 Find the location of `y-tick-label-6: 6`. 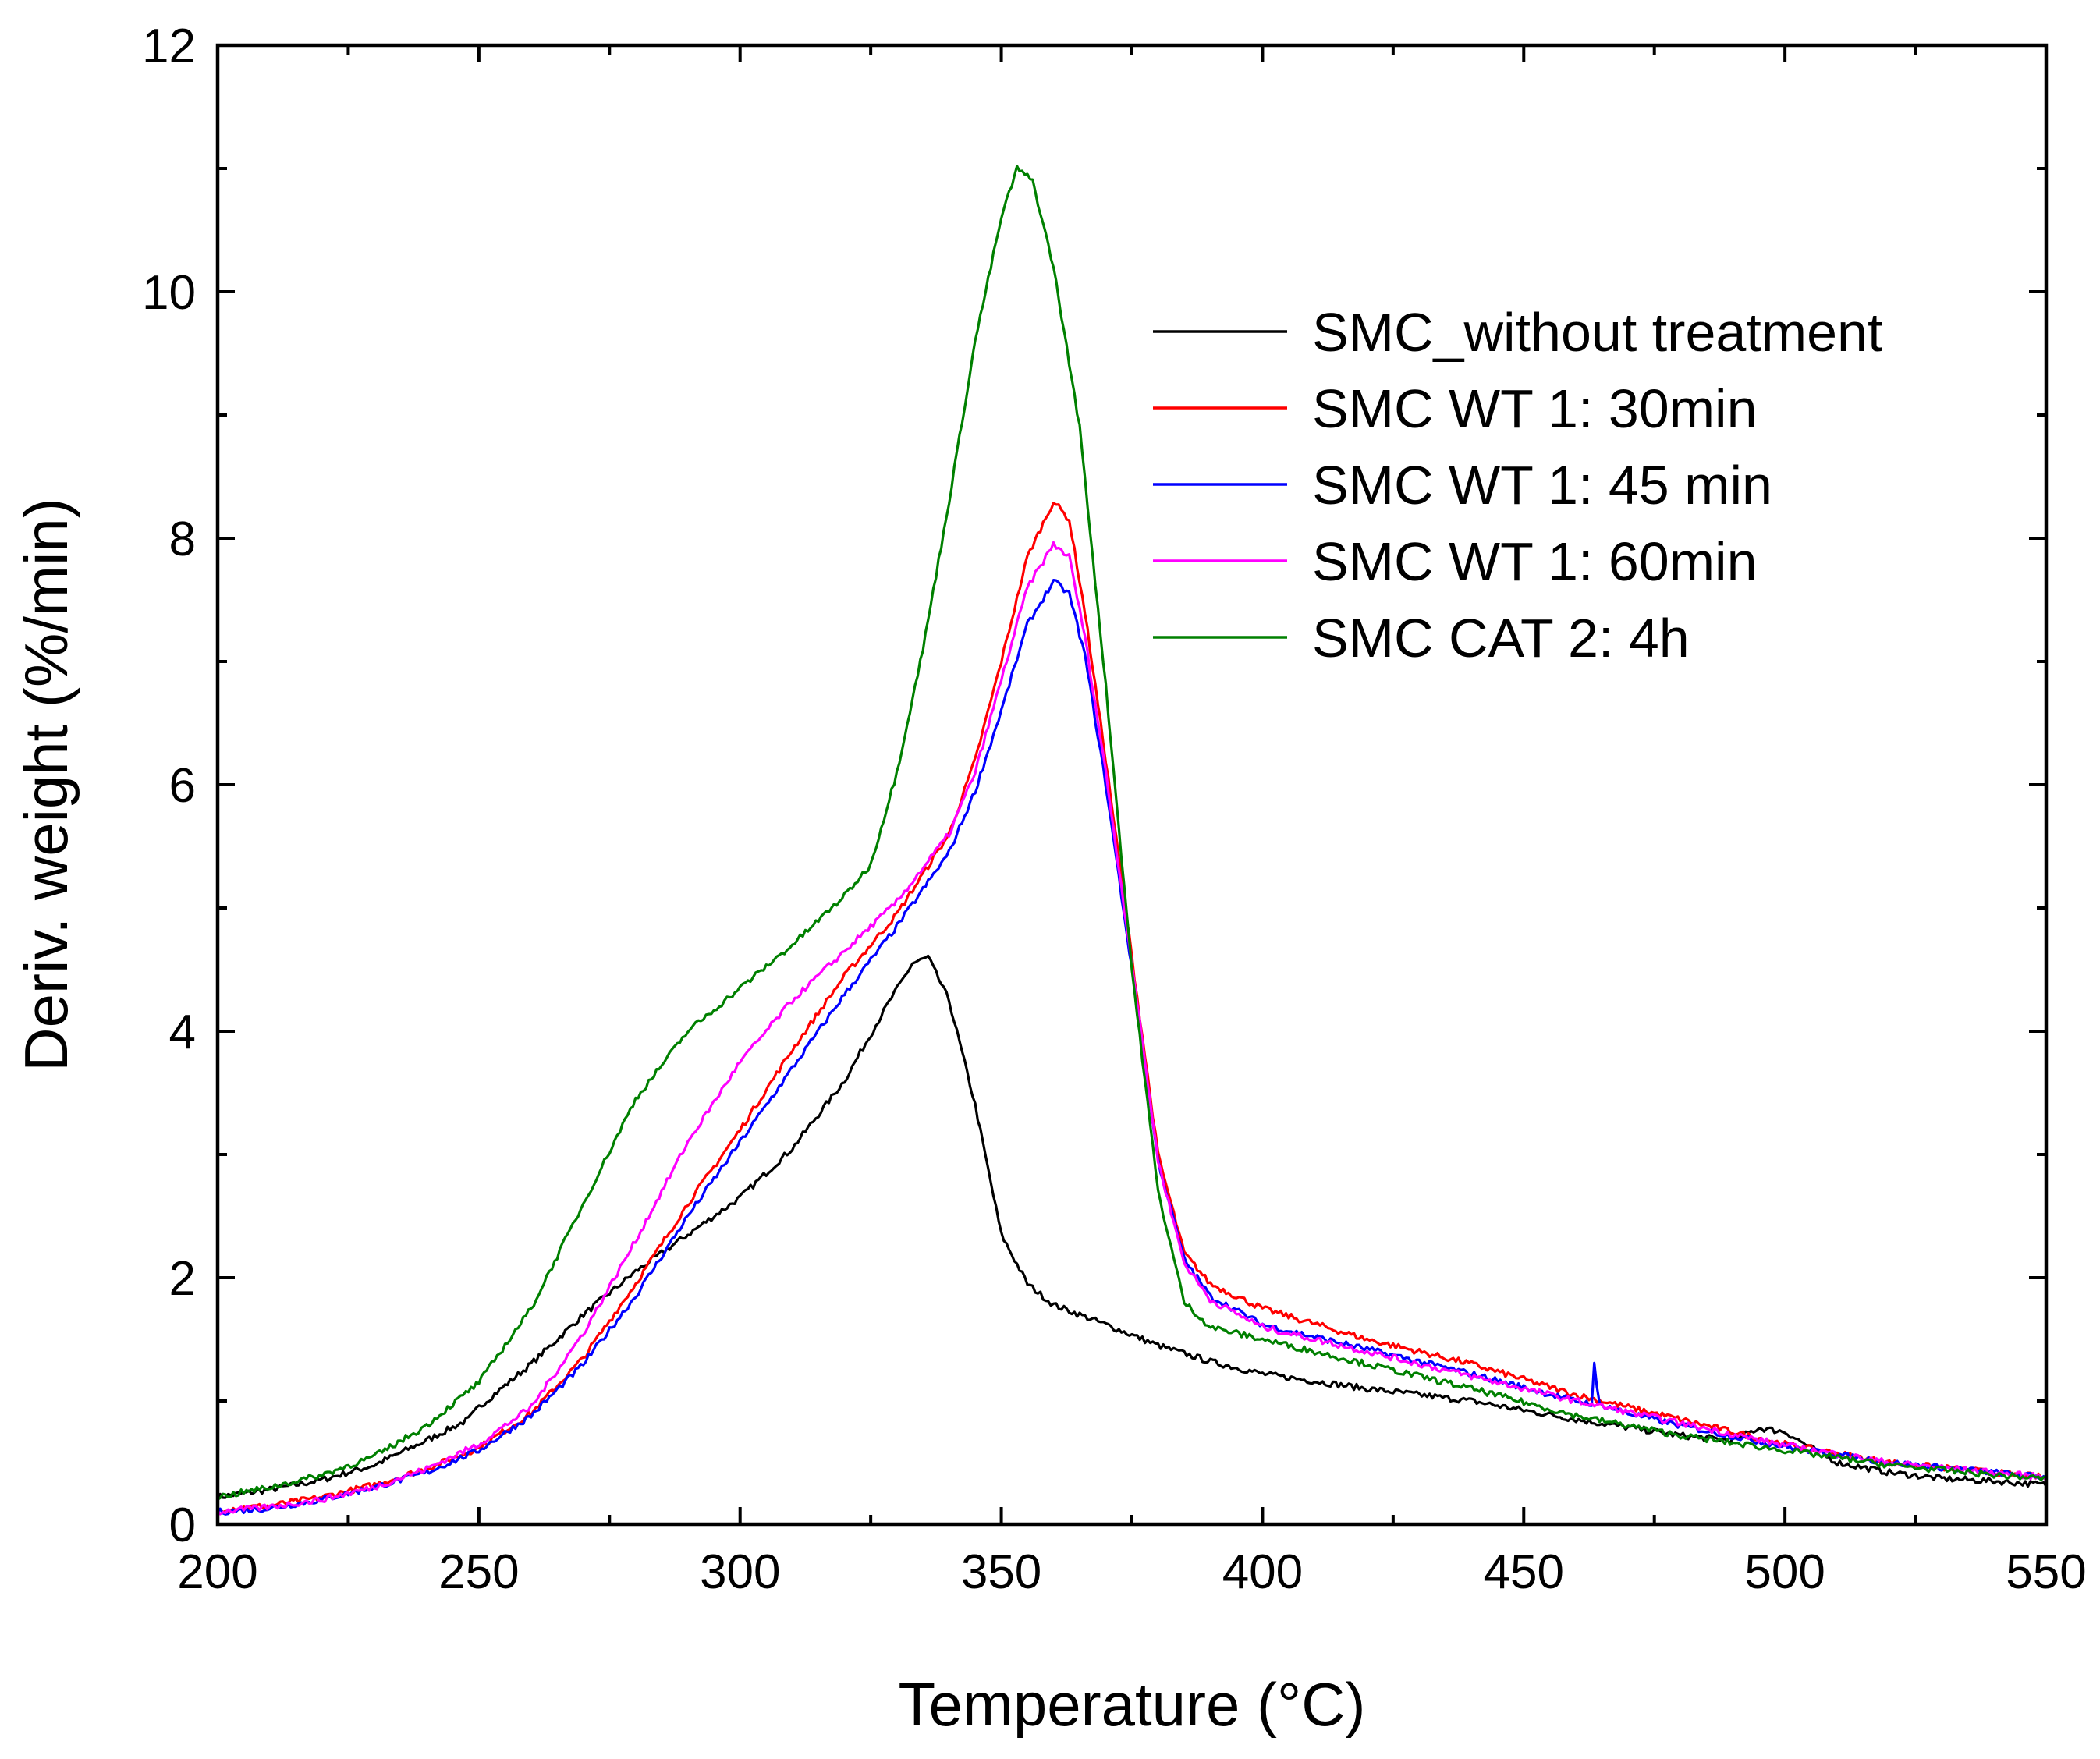

y-tick-label-6: 6 is located at coordinates (182, 786).